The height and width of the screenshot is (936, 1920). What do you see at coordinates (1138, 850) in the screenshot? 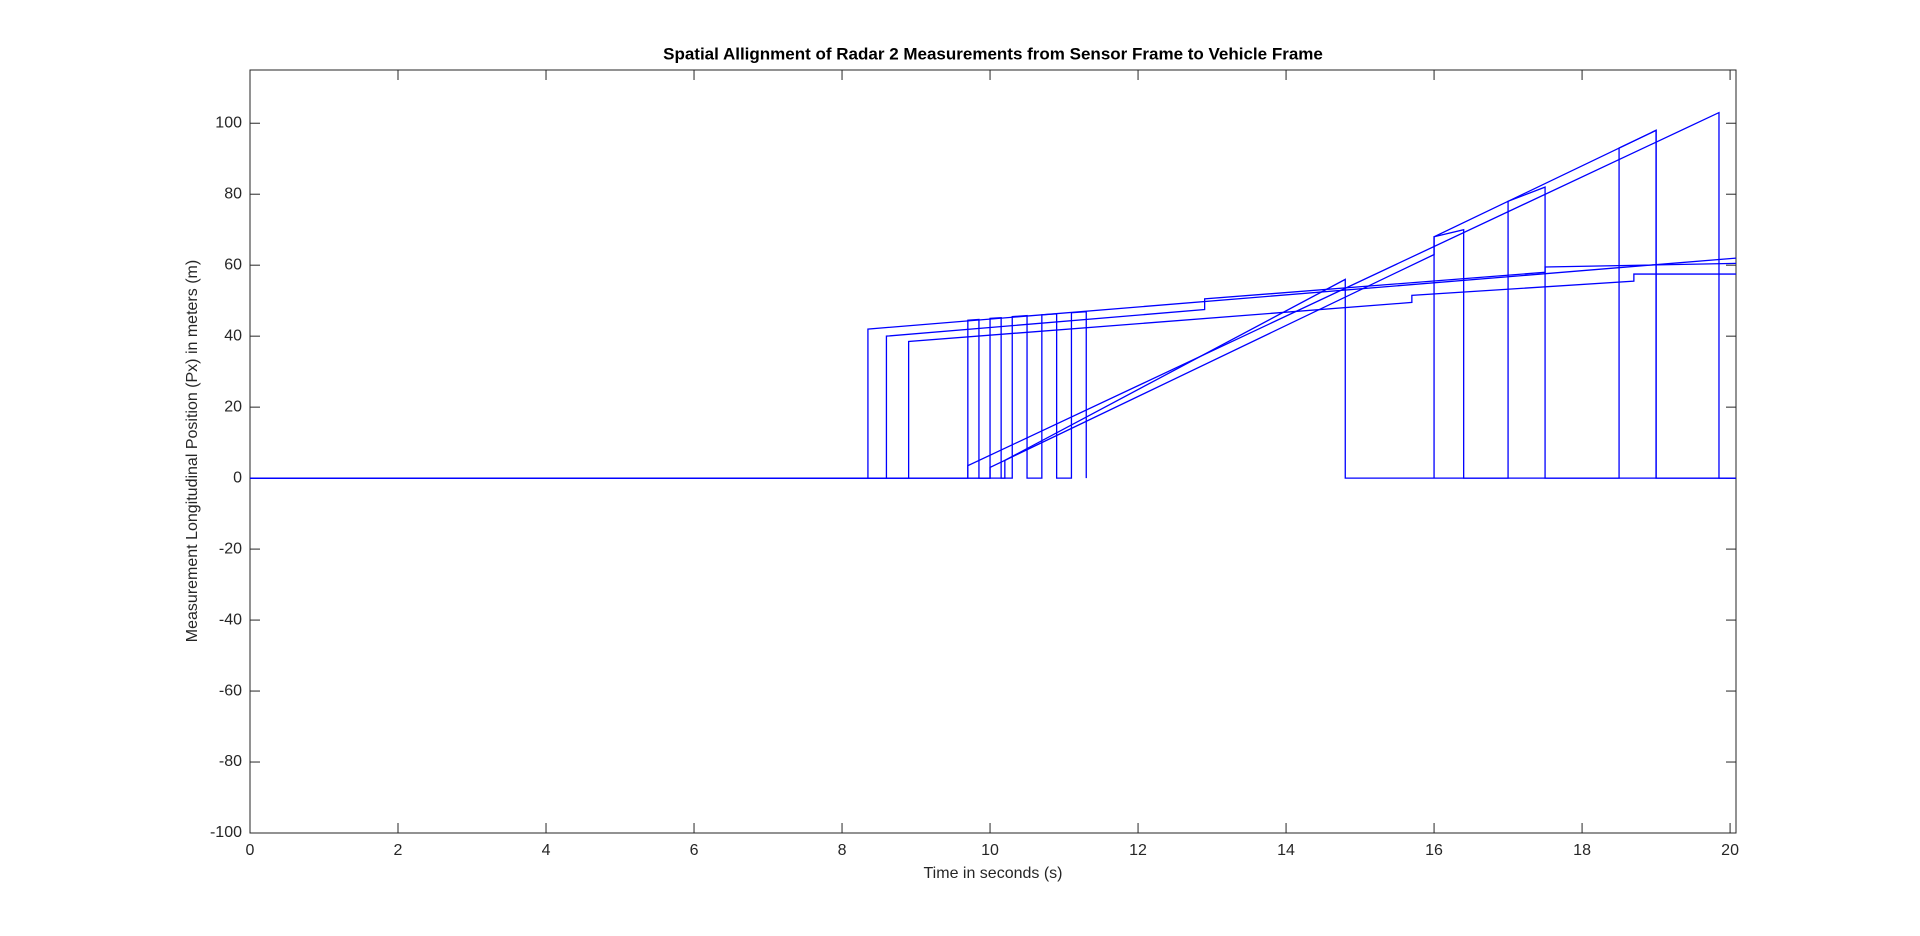
I see `x-tick-label: 12` at bounding box center [1138, 850].